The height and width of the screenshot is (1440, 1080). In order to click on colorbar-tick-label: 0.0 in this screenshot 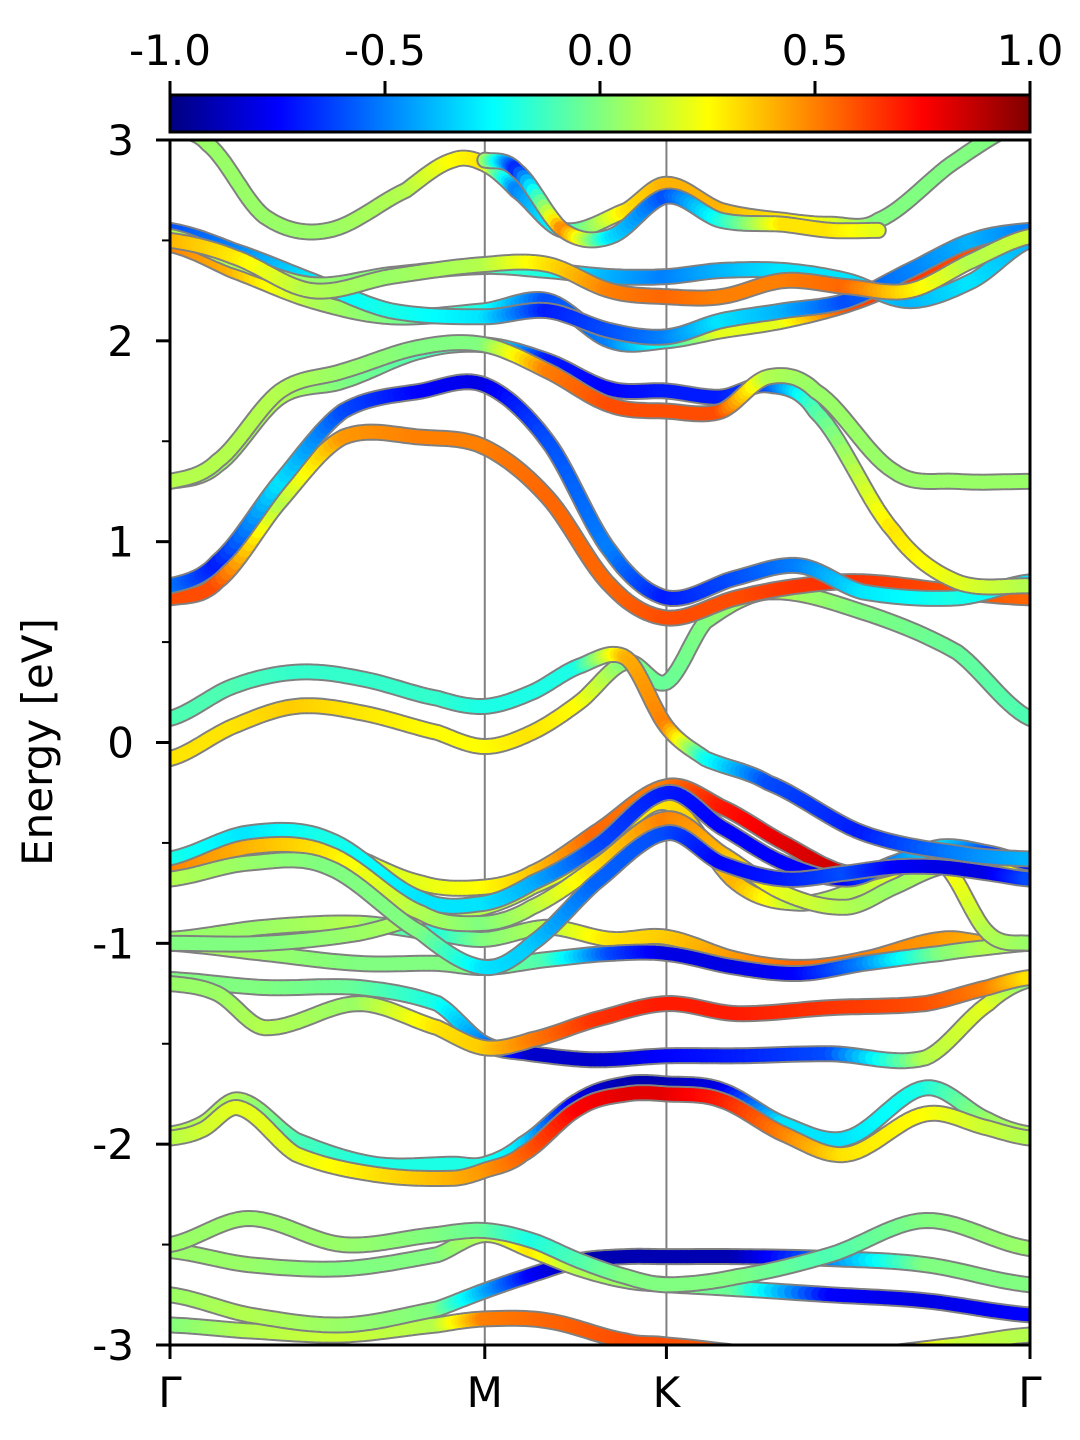, I will do `click(600, 50)`.